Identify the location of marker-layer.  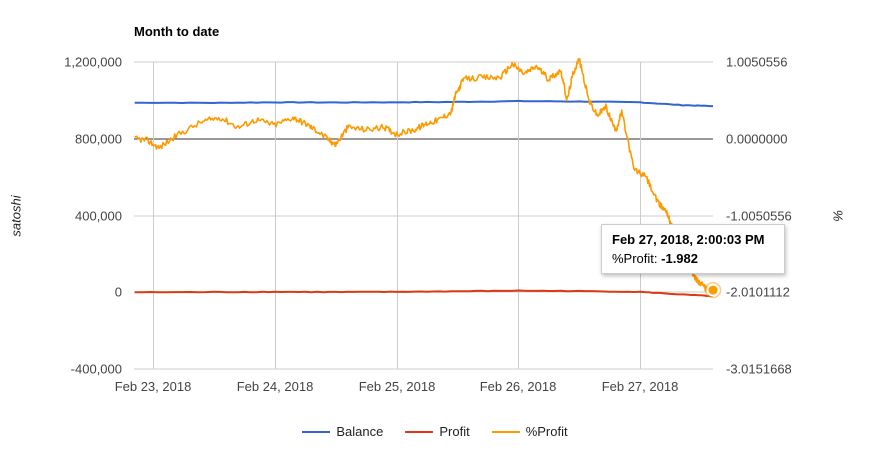
(713, 290).